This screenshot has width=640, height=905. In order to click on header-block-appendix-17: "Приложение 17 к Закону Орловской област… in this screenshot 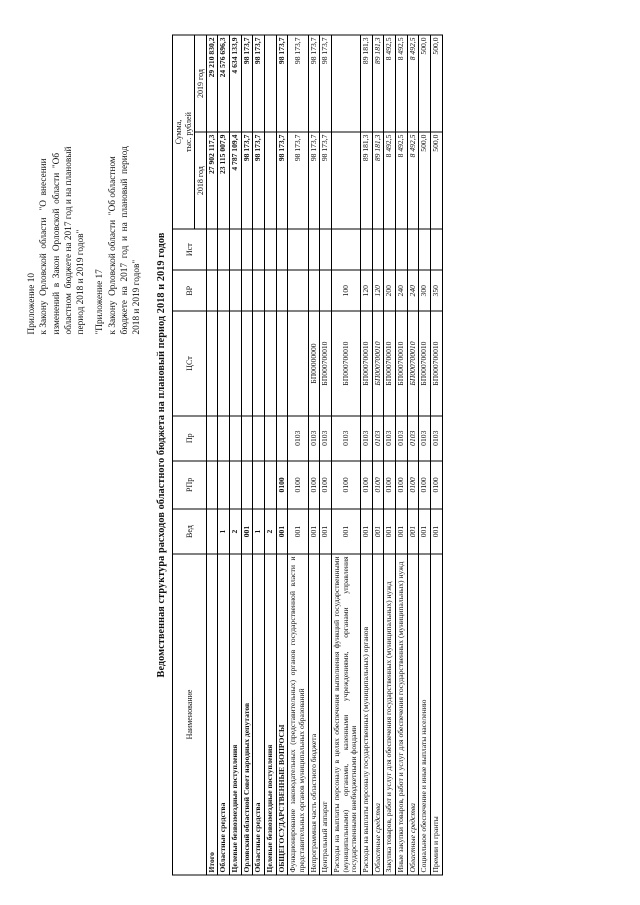, I will do `click(118, 184)`.